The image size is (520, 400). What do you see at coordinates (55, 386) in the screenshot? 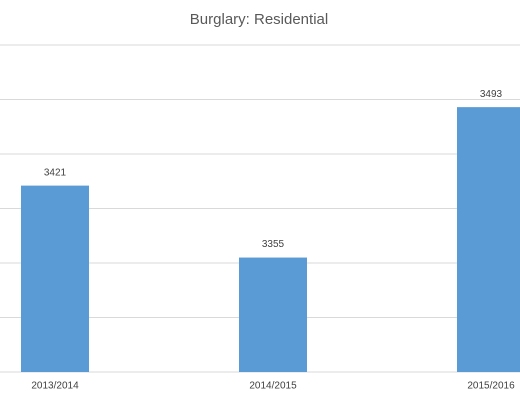
I see `x-tick-label: 2013/2014` at bounding box center [55, 386].